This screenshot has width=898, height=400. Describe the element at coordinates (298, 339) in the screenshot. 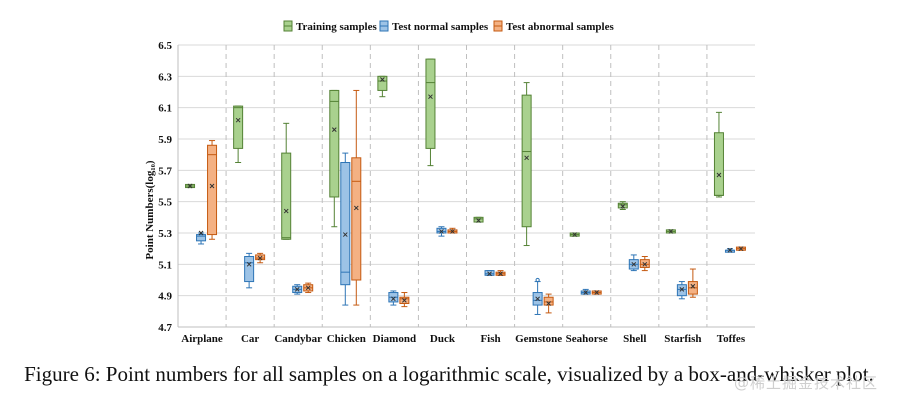

I see `x-tick-label: Candybar` at that location.